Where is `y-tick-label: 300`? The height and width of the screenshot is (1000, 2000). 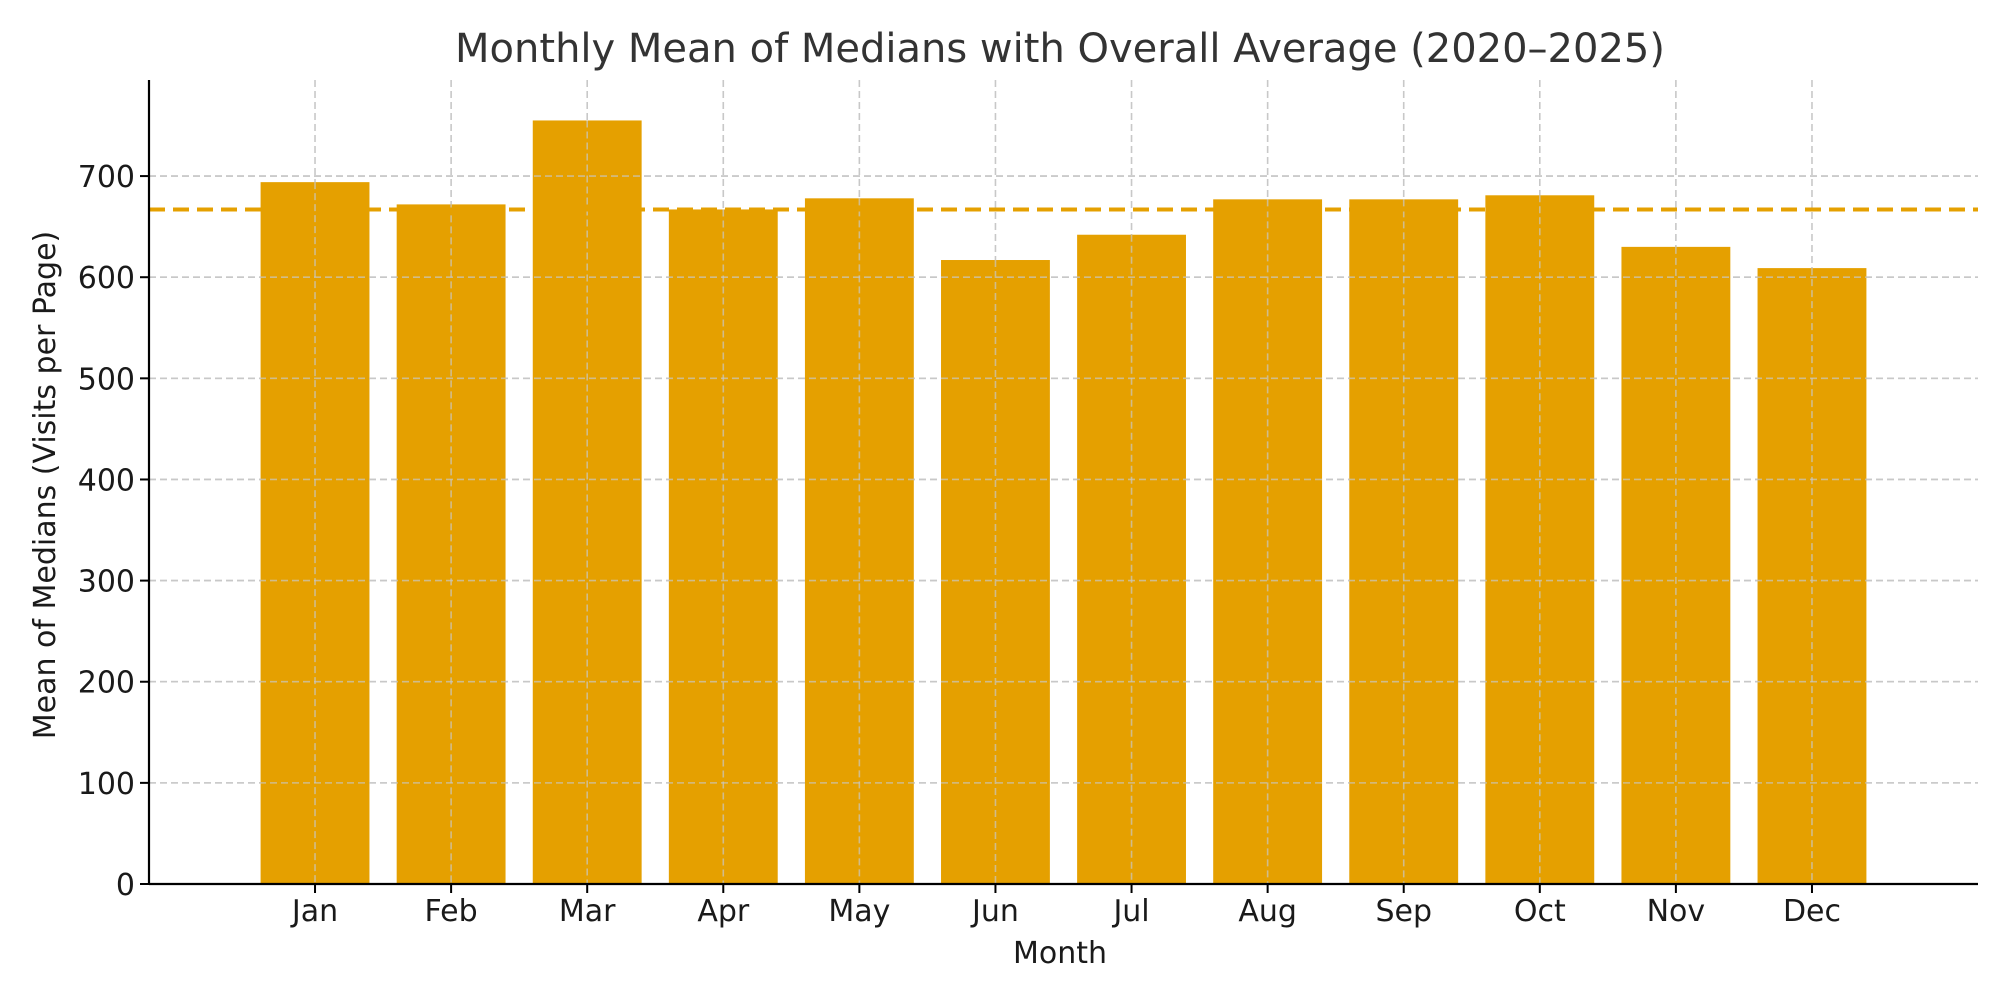 y-tick-label: 300 is located at coordinates (106, 582).